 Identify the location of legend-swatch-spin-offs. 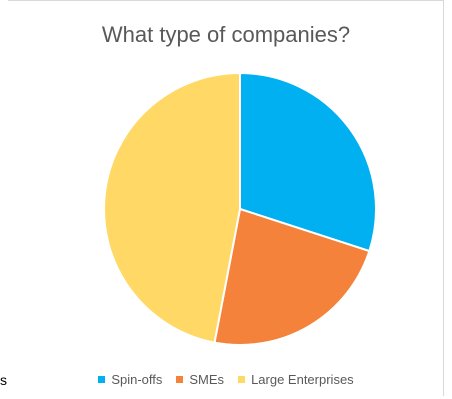
(102, 379).